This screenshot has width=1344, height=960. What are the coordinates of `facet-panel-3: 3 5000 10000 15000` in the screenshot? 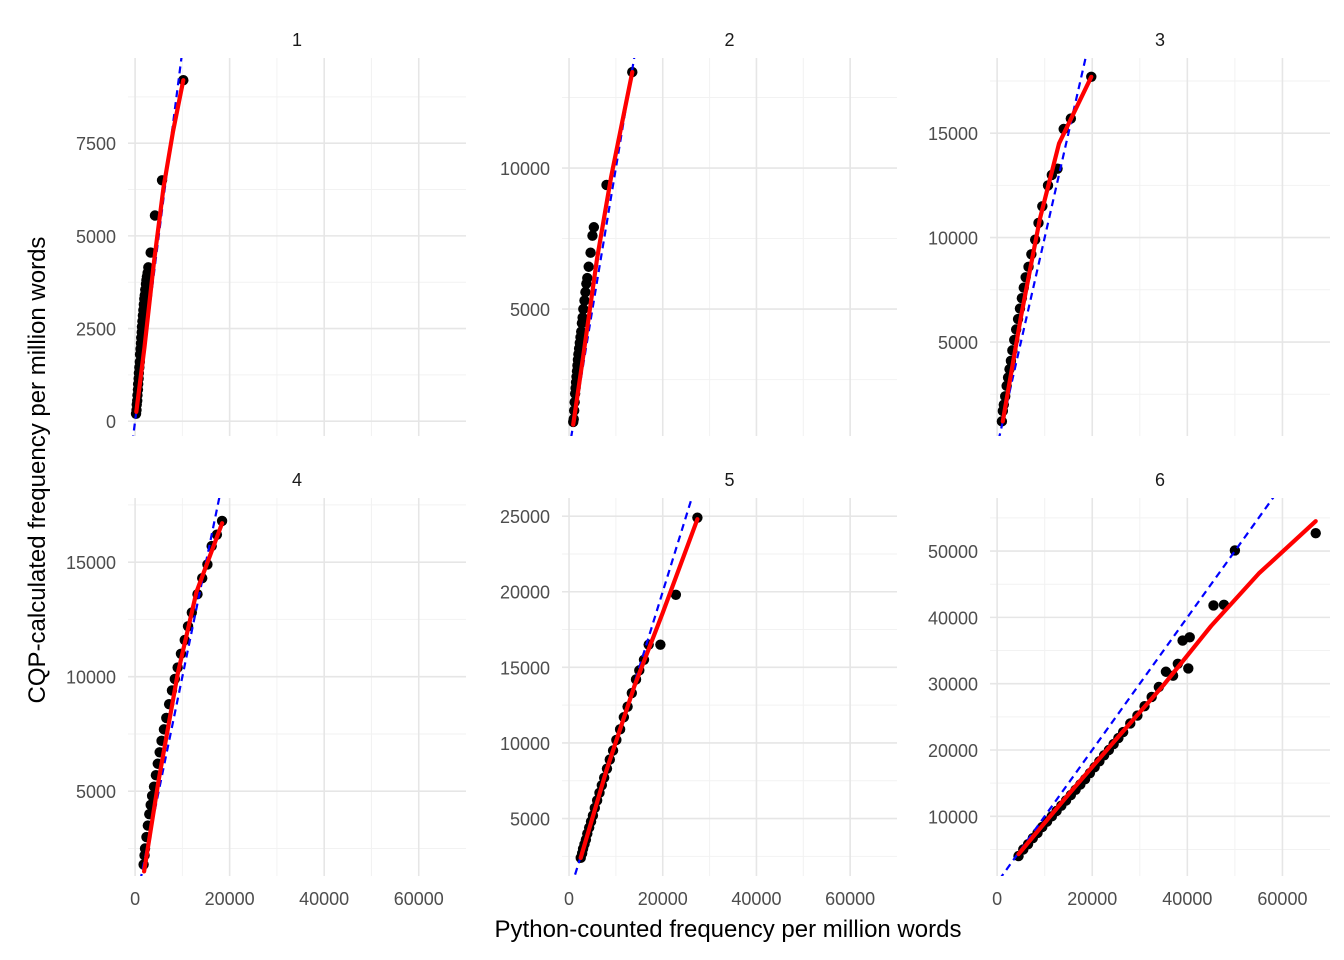 It's located at (1129, 233).